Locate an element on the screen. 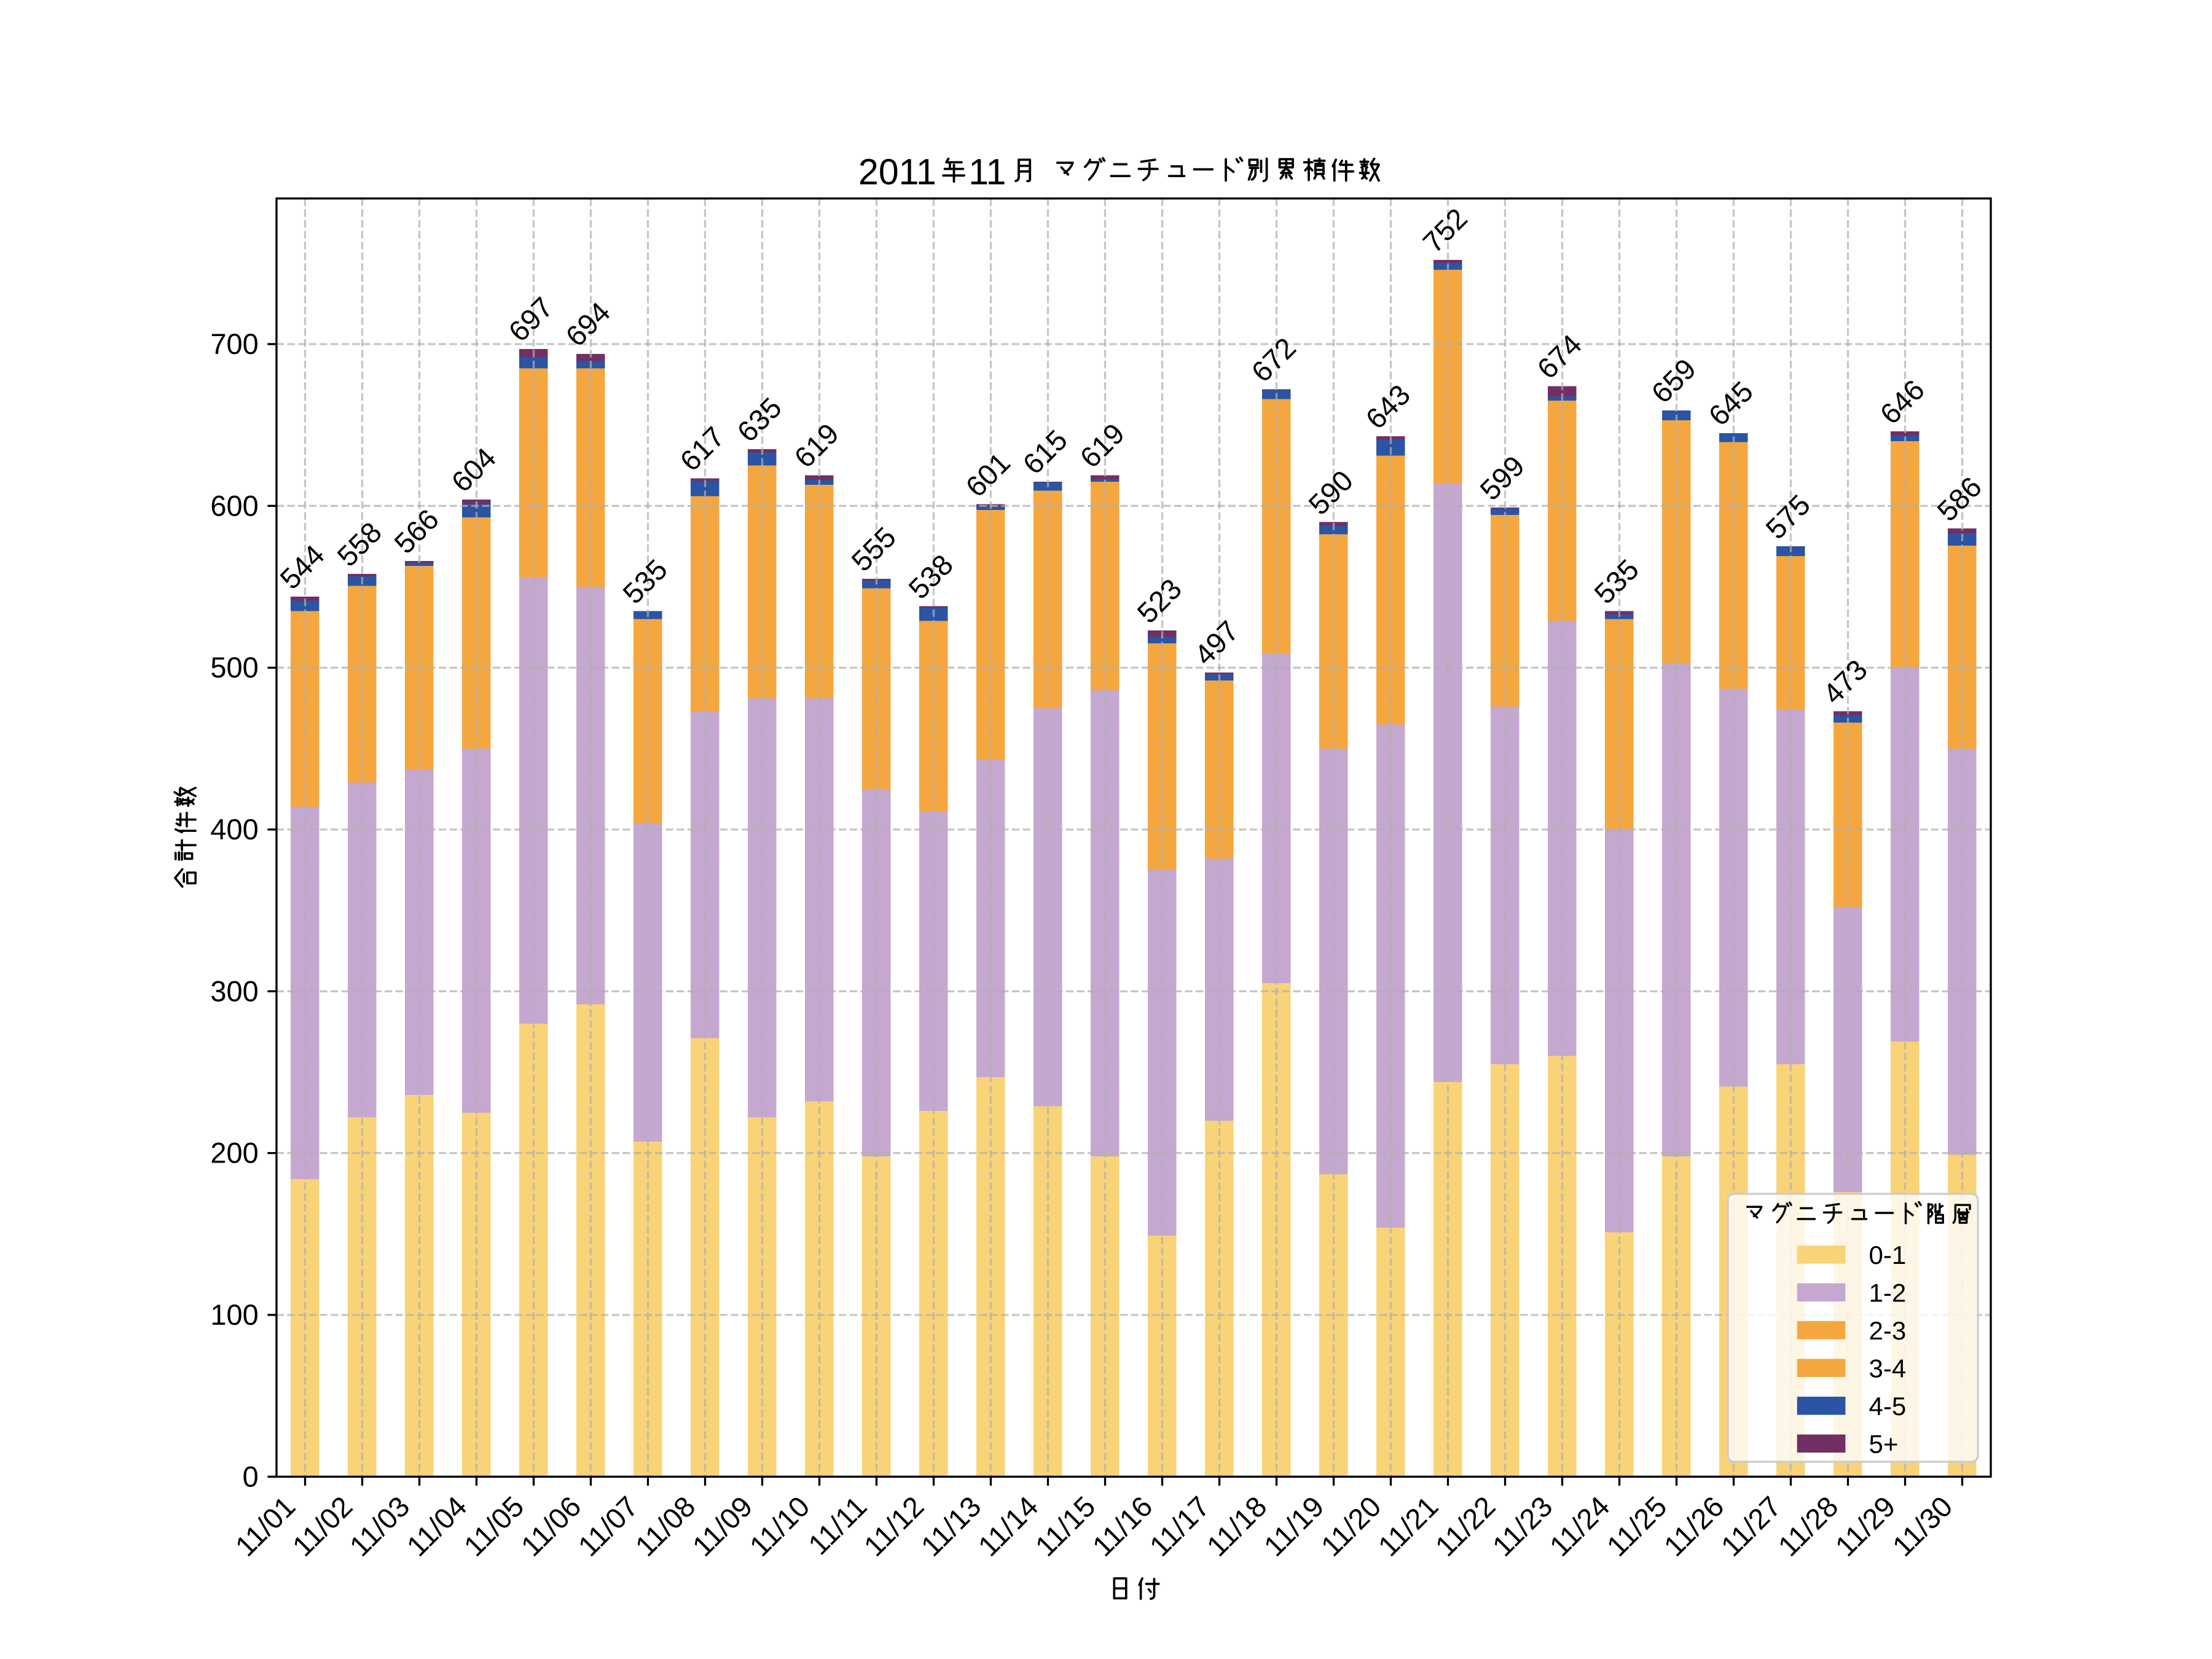  svg-text: 700 is located at coordinates (234, 343).